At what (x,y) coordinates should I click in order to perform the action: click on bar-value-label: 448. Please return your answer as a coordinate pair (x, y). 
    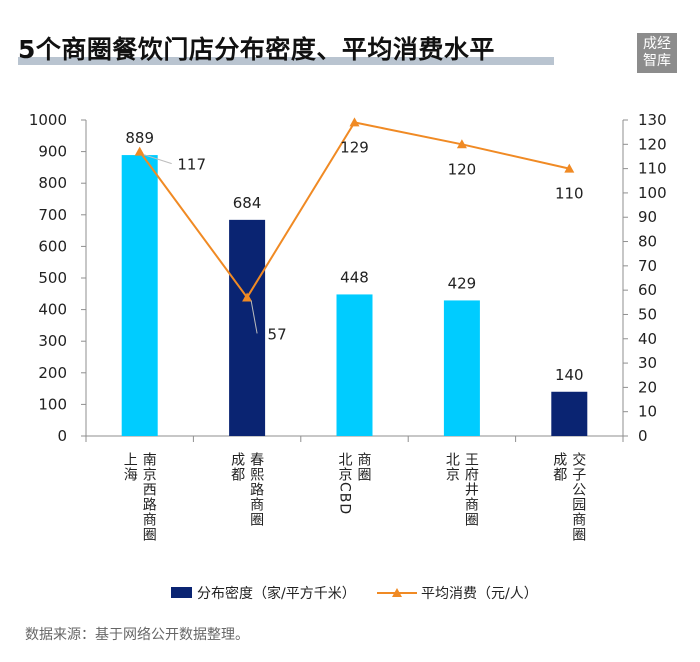
    Looking at the image, I should click on (354, 277).